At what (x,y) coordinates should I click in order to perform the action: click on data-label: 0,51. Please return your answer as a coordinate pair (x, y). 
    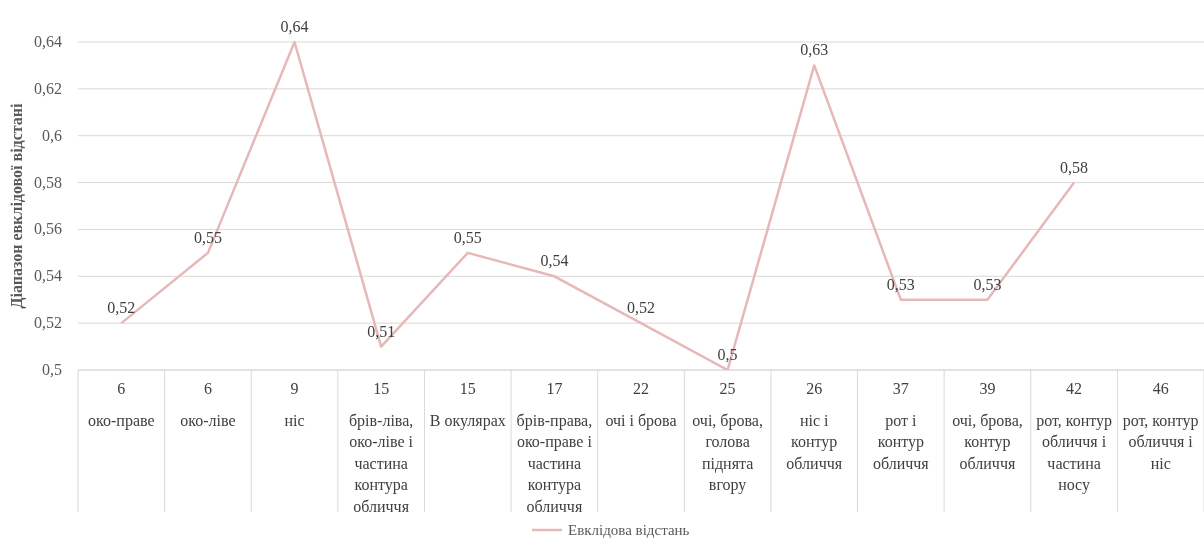
    Looking at the image, I should click on (381, 331).